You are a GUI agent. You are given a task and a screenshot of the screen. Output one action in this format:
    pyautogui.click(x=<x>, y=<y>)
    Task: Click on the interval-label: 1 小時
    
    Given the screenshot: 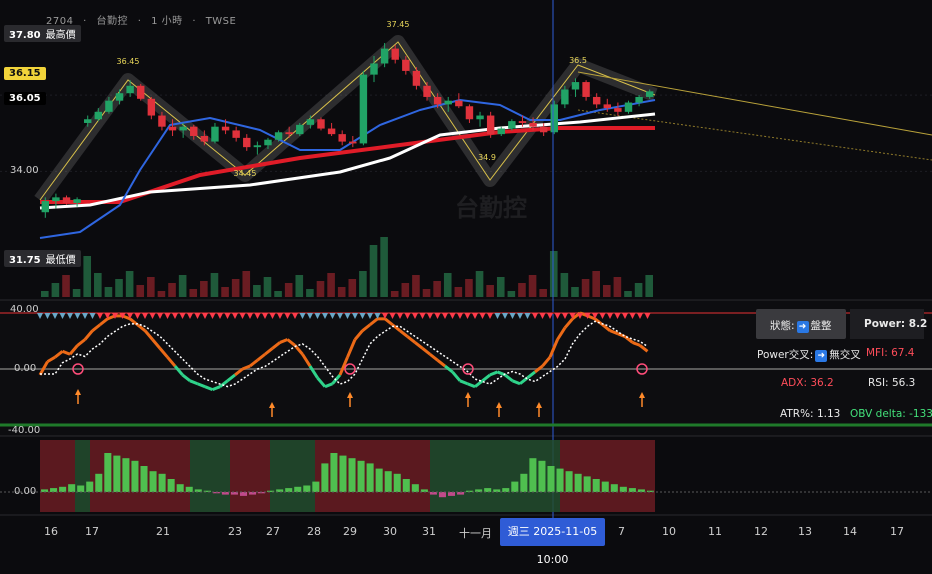 What is the action you would take?
    pyautogui.click(x=167, y=21)
    